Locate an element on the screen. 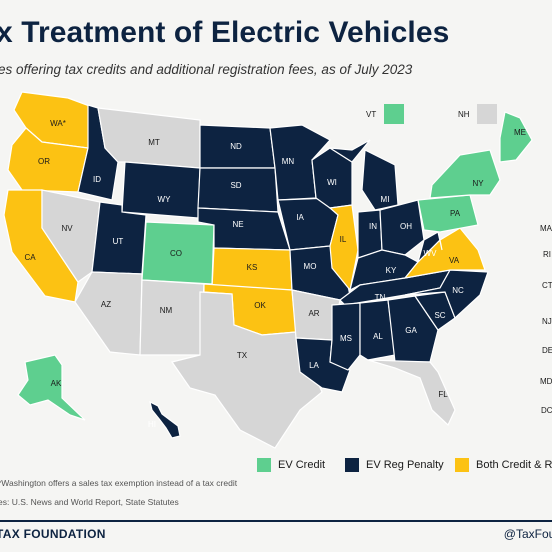 This screenshot has width=552, height=552. label-IL: IL is located at coordinates (343, 239).